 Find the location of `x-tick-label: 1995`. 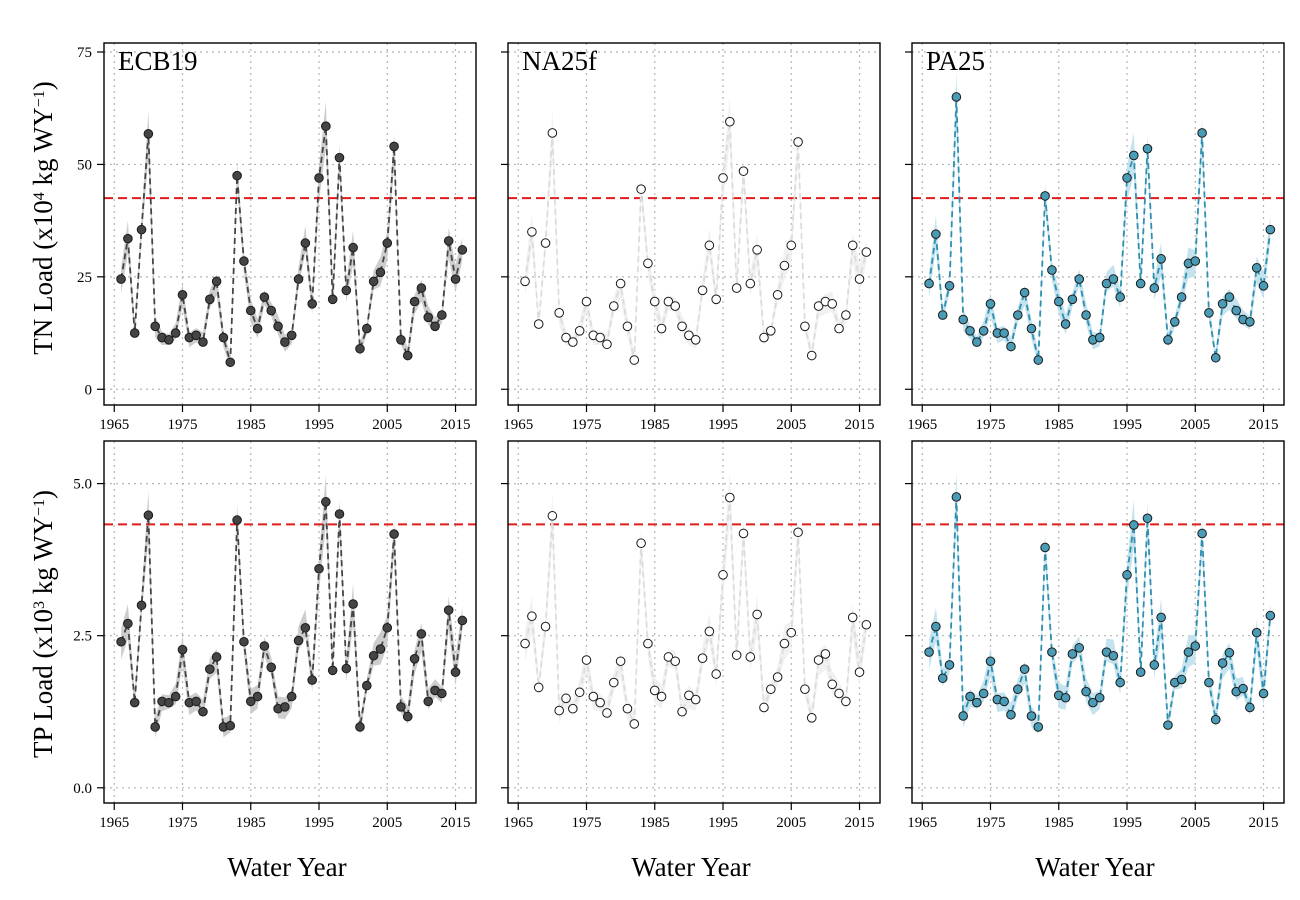

x-tick-label: 1995 is located at coordinates (1127, 425).